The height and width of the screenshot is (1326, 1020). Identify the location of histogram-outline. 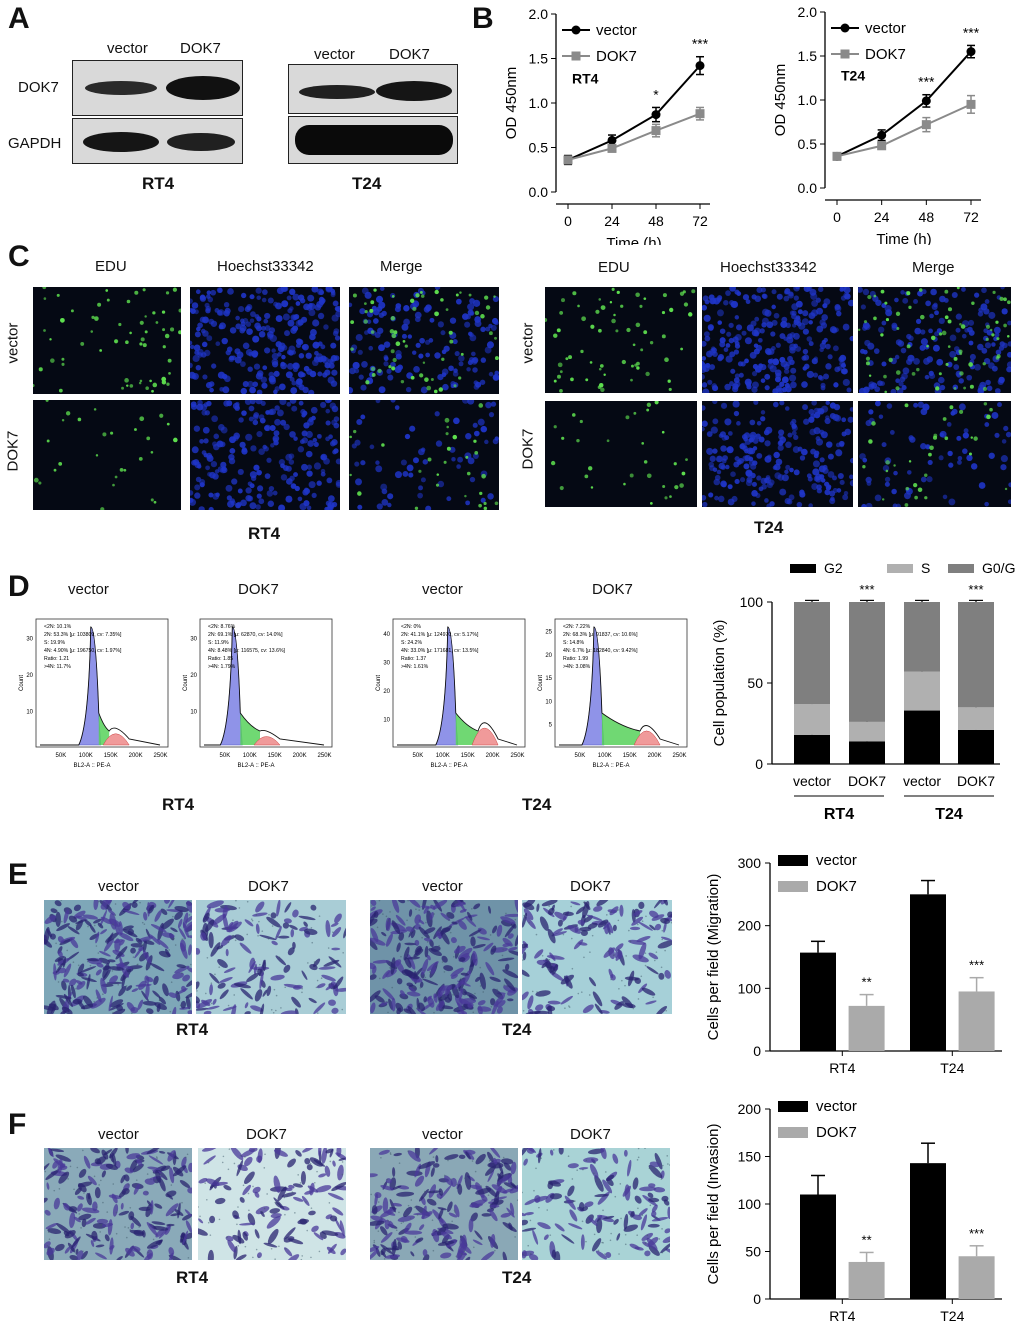
(619, 686).